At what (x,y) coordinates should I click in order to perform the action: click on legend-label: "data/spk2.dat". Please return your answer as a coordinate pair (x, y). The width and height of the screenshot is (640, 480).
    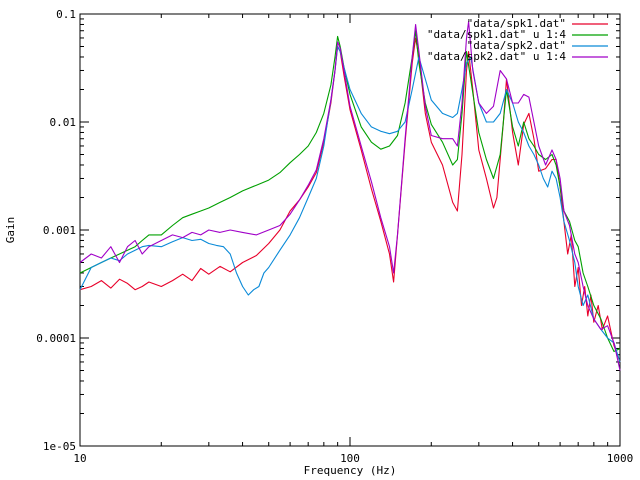
    Looking at the image, I should click on (516, 45).